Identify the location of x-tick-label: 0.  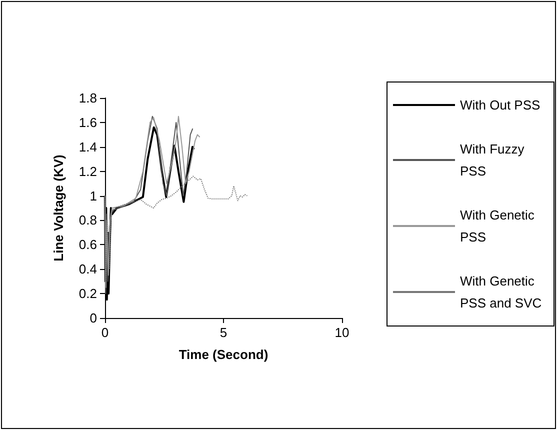
(105, 332).